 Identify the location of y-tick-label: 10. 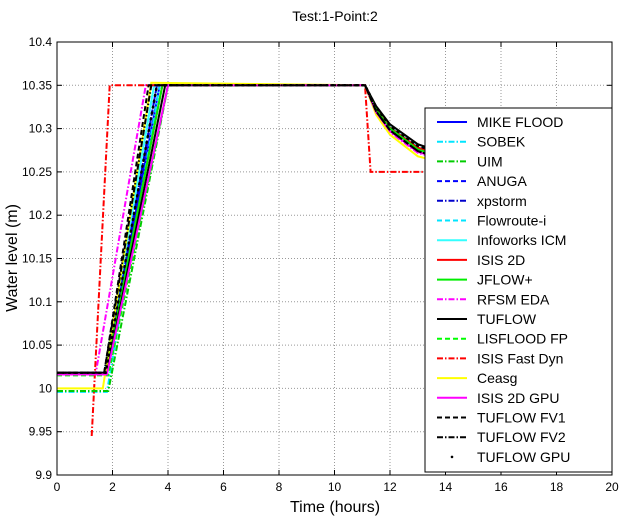
(46, 388).